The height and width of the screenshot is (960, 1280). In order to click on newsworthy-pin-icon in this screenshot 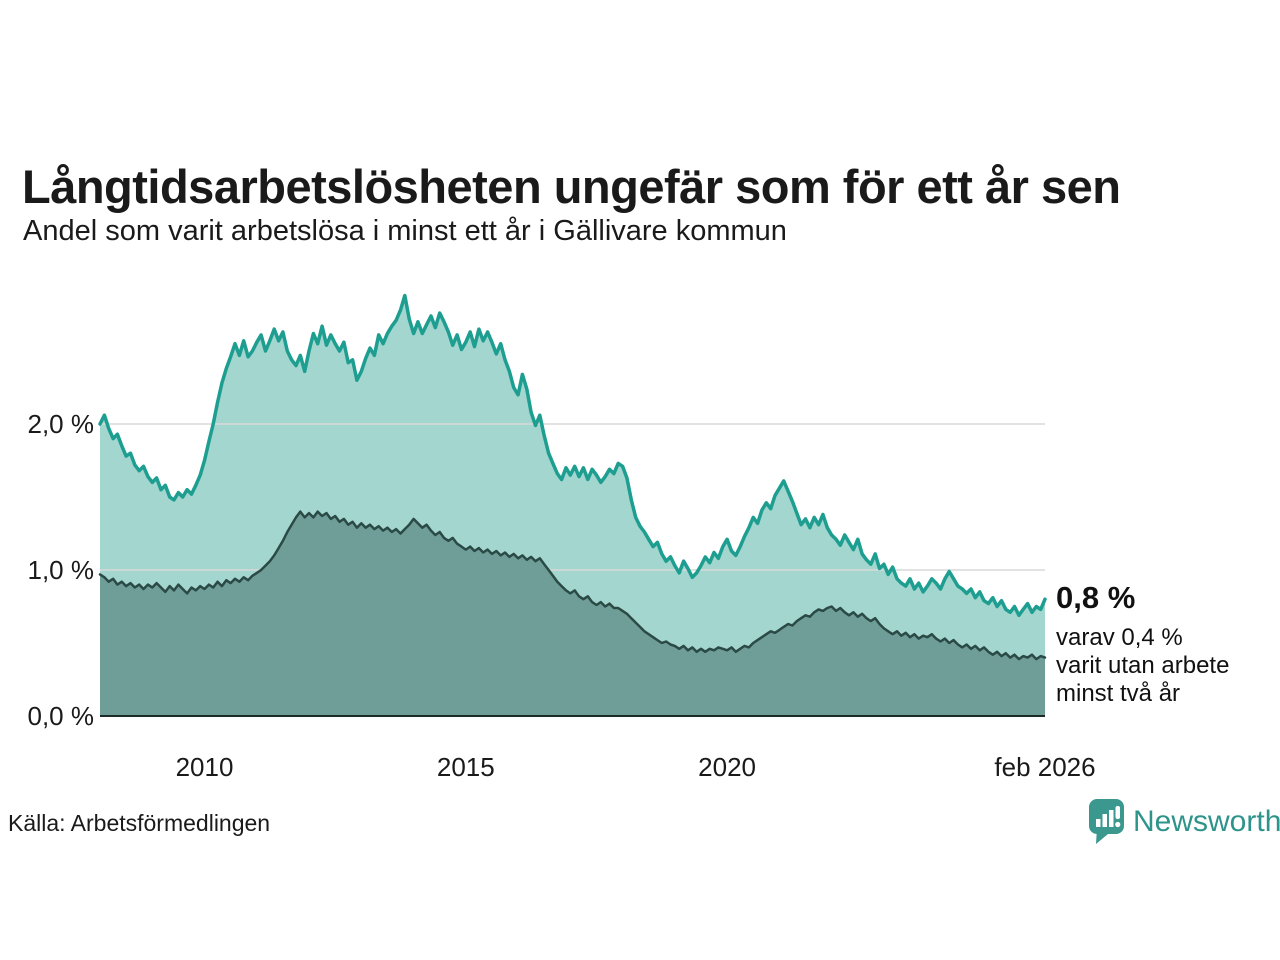, I will do `click(1106, 821)`.